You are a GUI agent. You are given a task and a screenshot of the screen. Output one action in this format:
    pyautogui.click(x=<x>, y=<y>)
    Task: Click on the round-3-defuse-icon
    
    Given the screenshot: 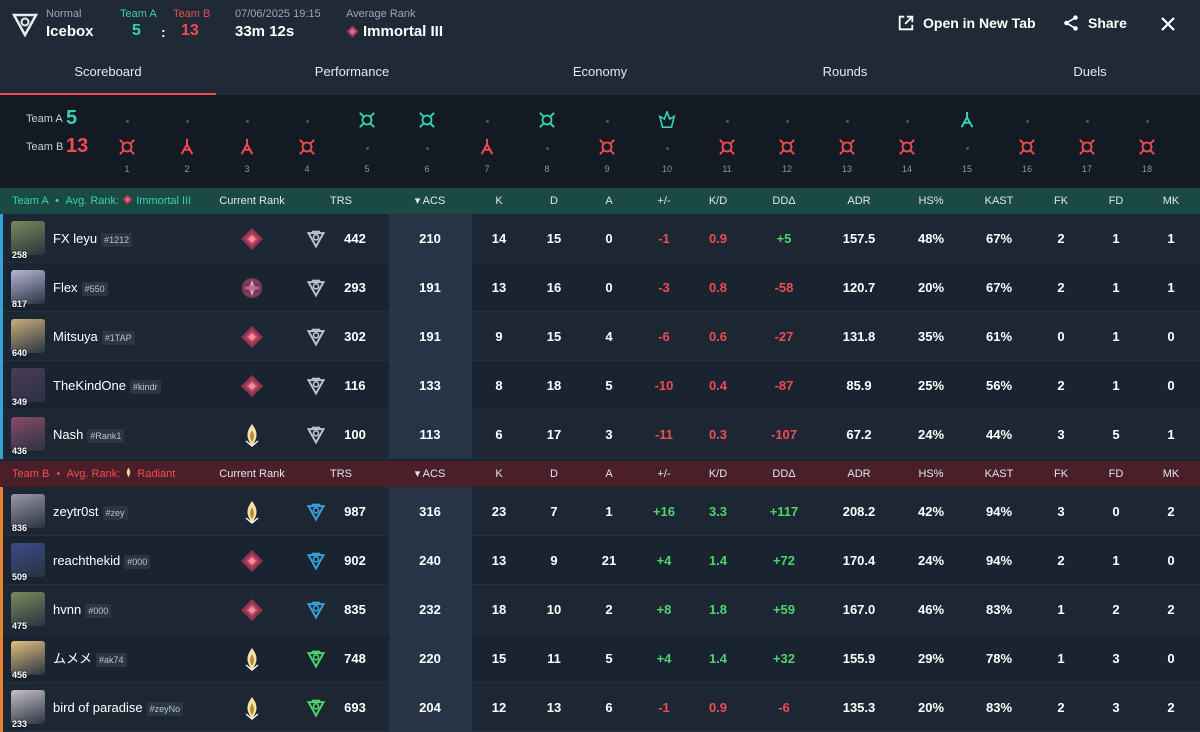 What is the action you would take?
    pyautogui.click(x=247, y=147)
    